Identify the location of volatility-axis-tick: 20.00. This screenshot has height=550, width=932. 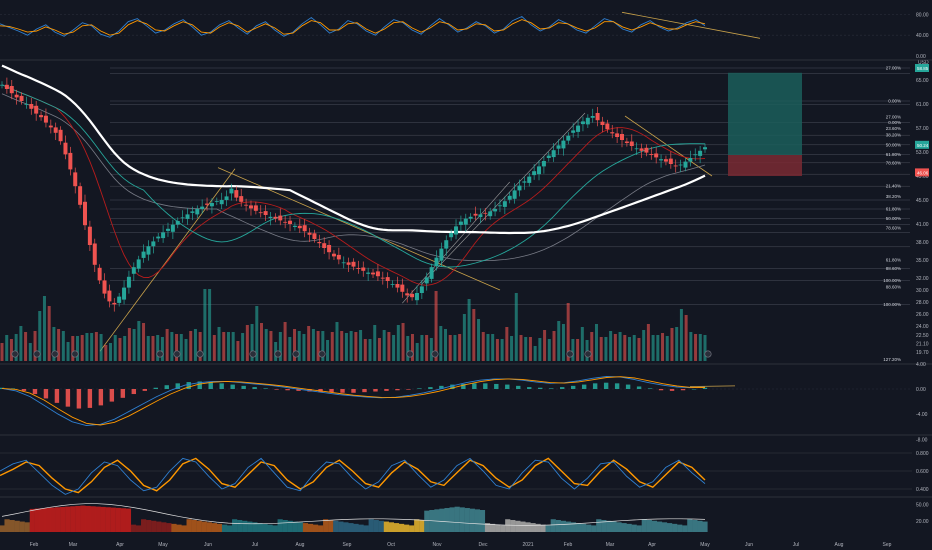
(922, 522).